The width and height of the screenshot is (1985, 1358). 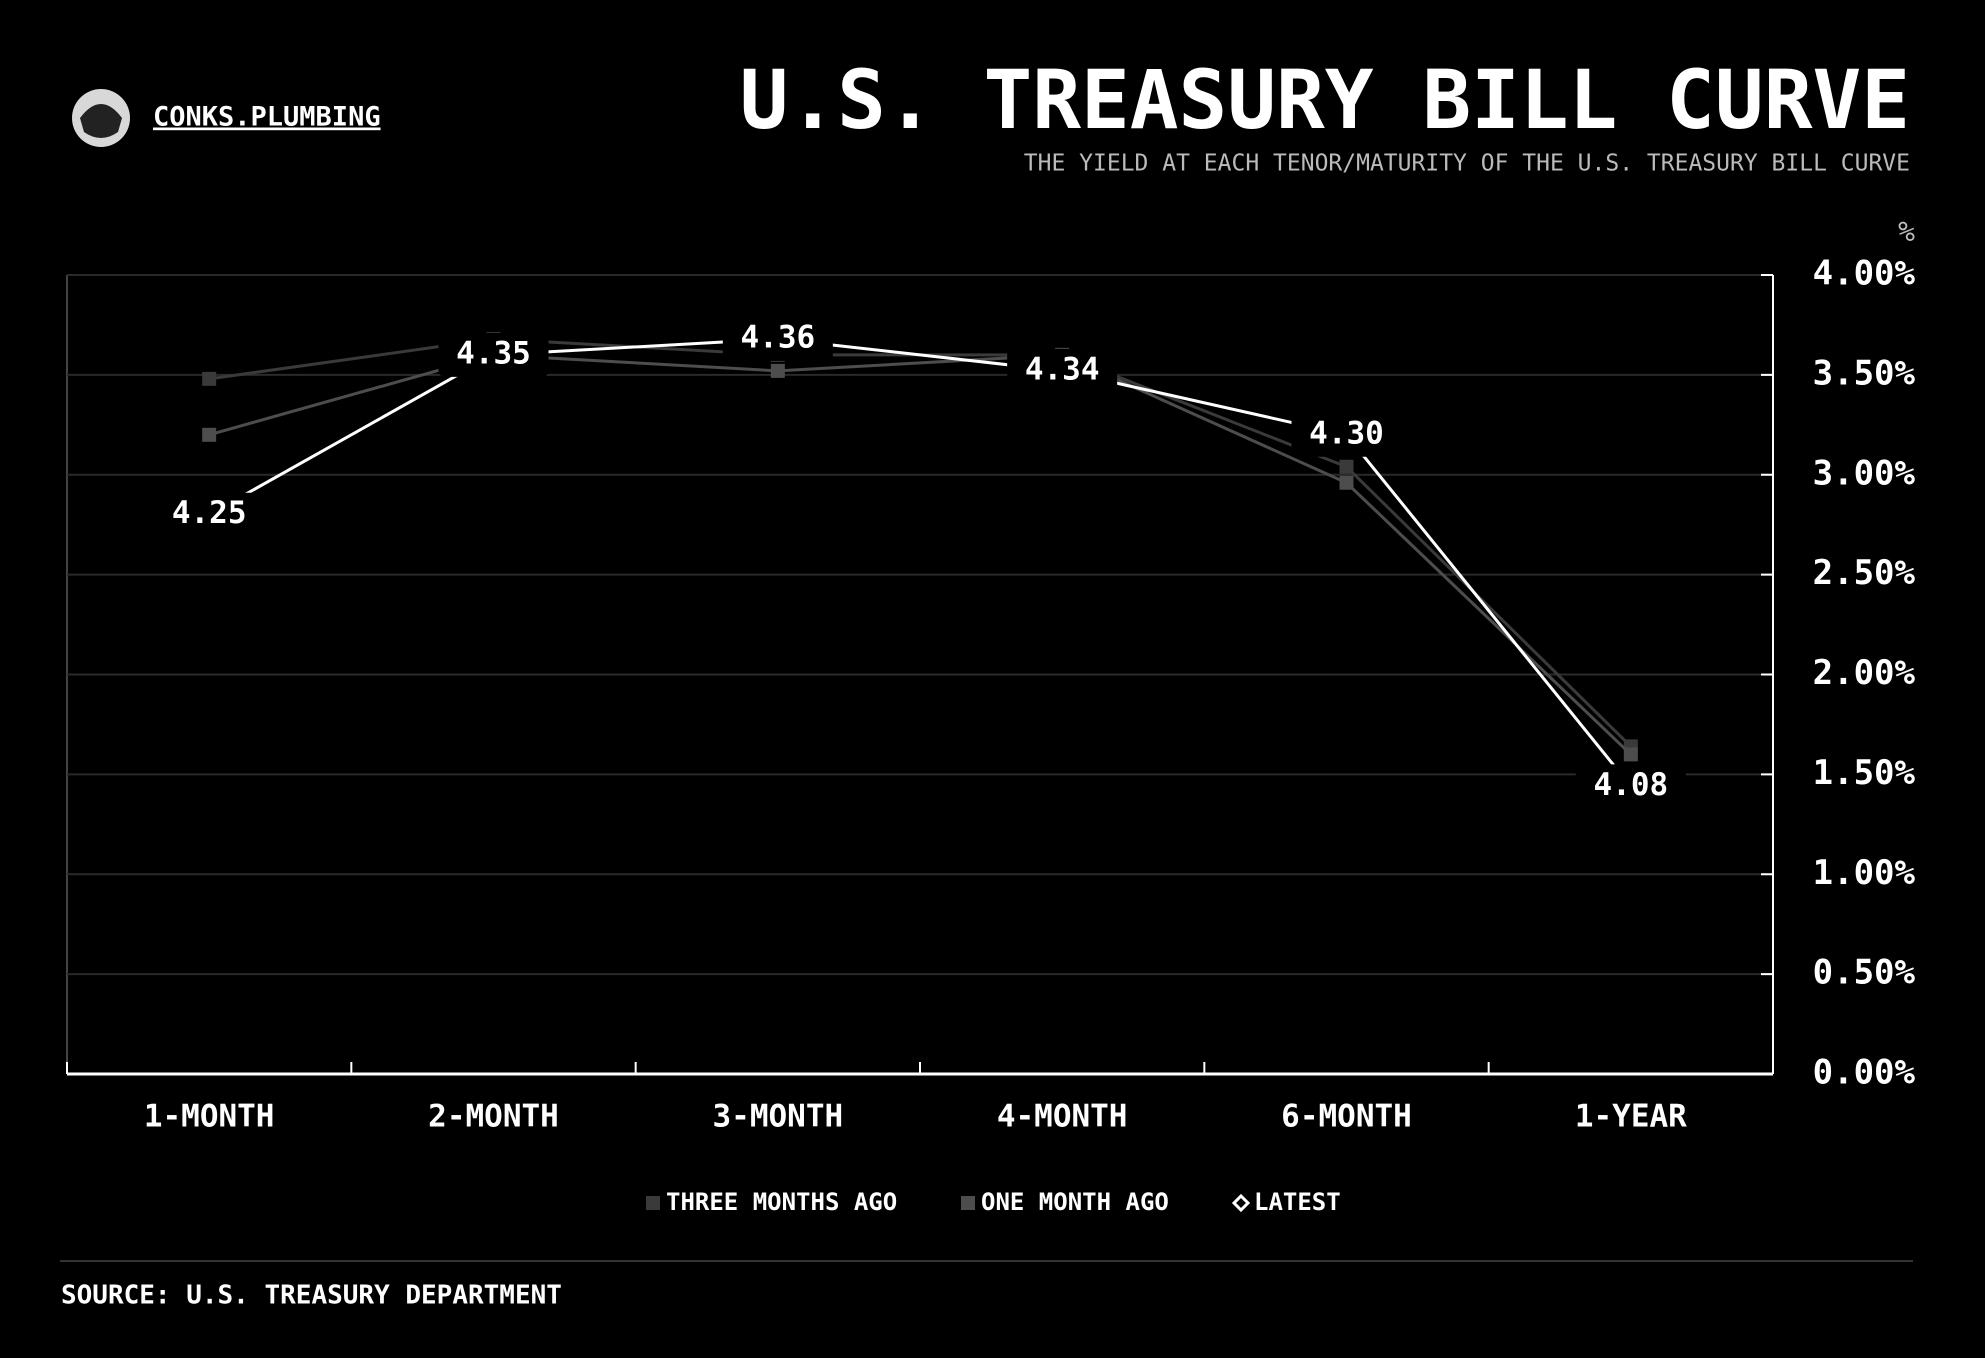 I want to click on y-tick-label: 4.00%, so click(x=1864, y=274).